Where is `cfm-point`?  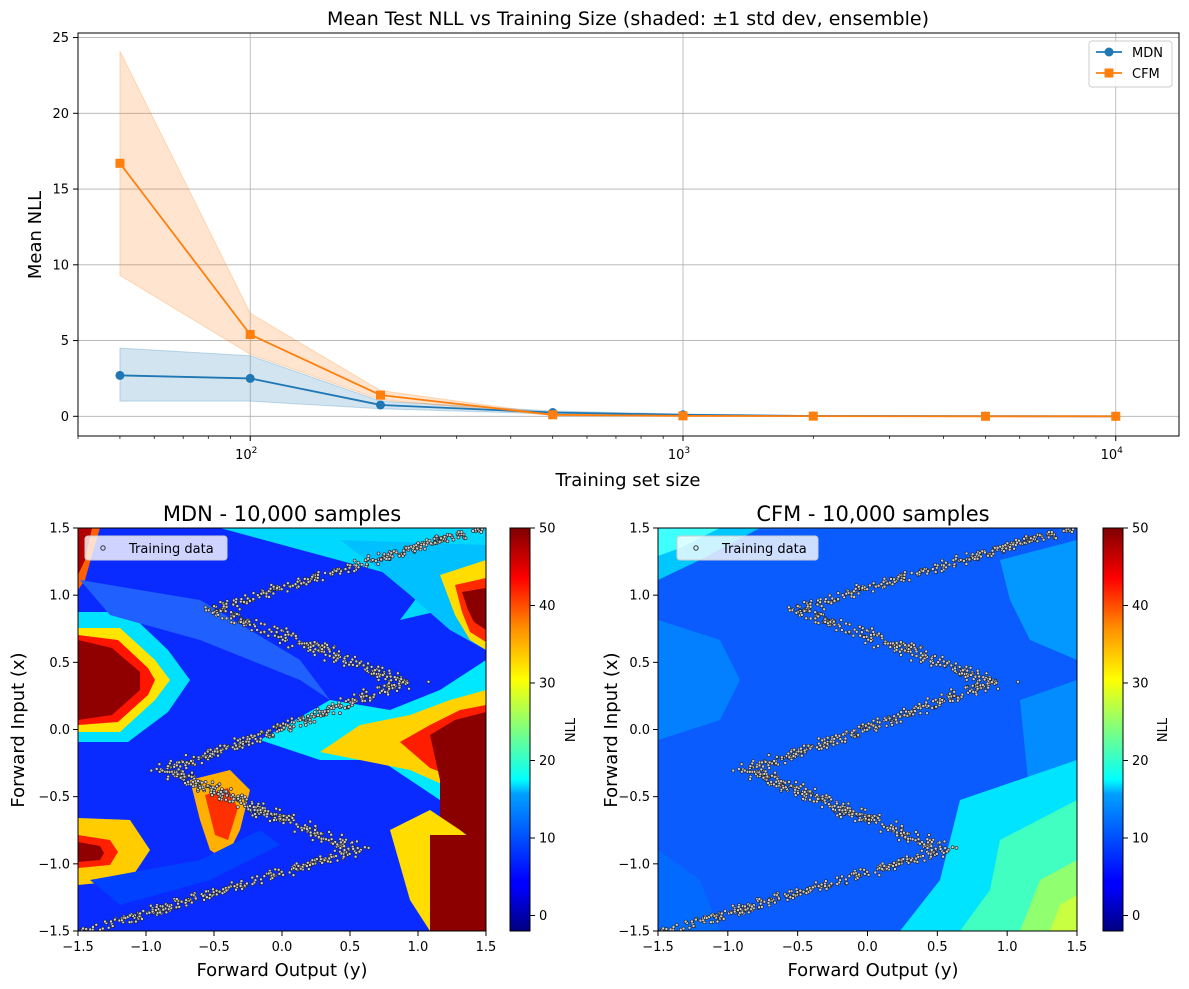 cfm-point is located at coordinates (985, 416).